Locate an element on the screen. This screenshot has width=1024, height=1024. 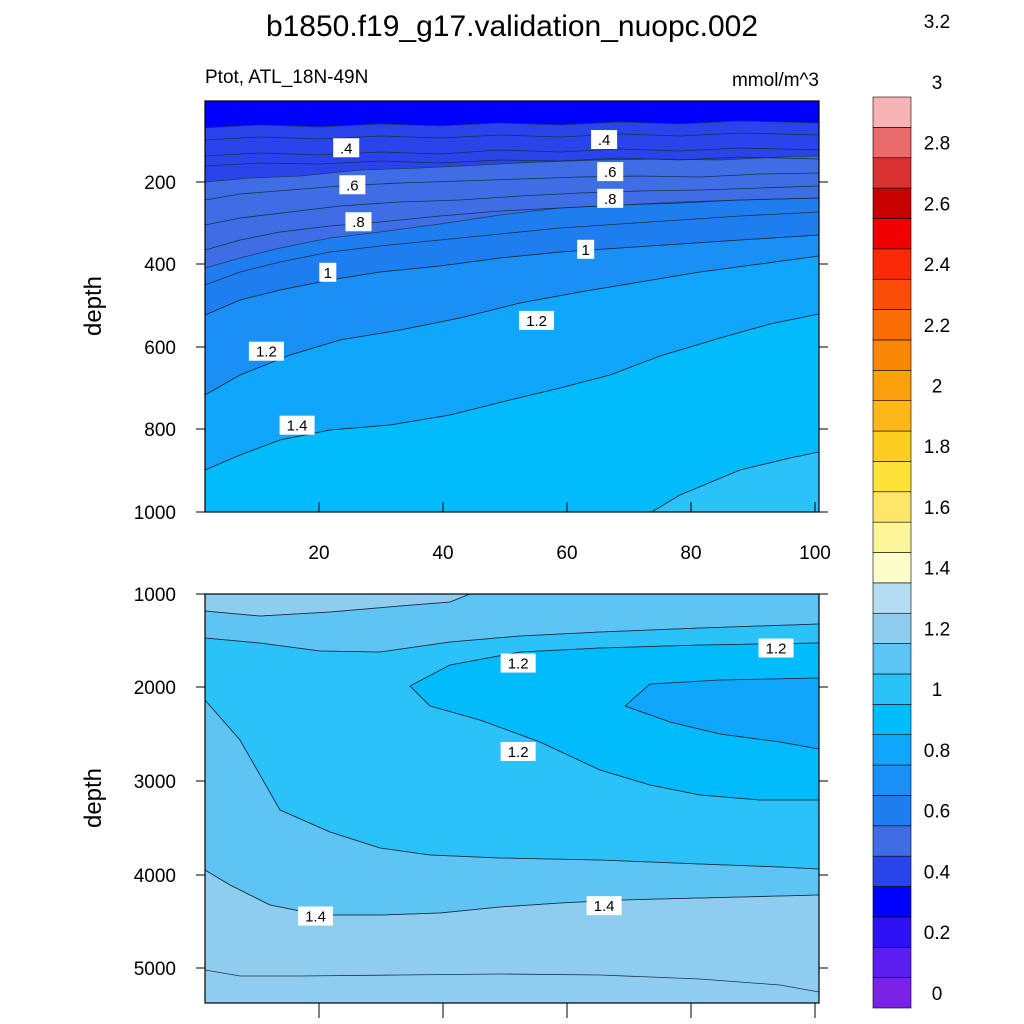
top-contour-line-1.4 is located at coordinates (512, 248).